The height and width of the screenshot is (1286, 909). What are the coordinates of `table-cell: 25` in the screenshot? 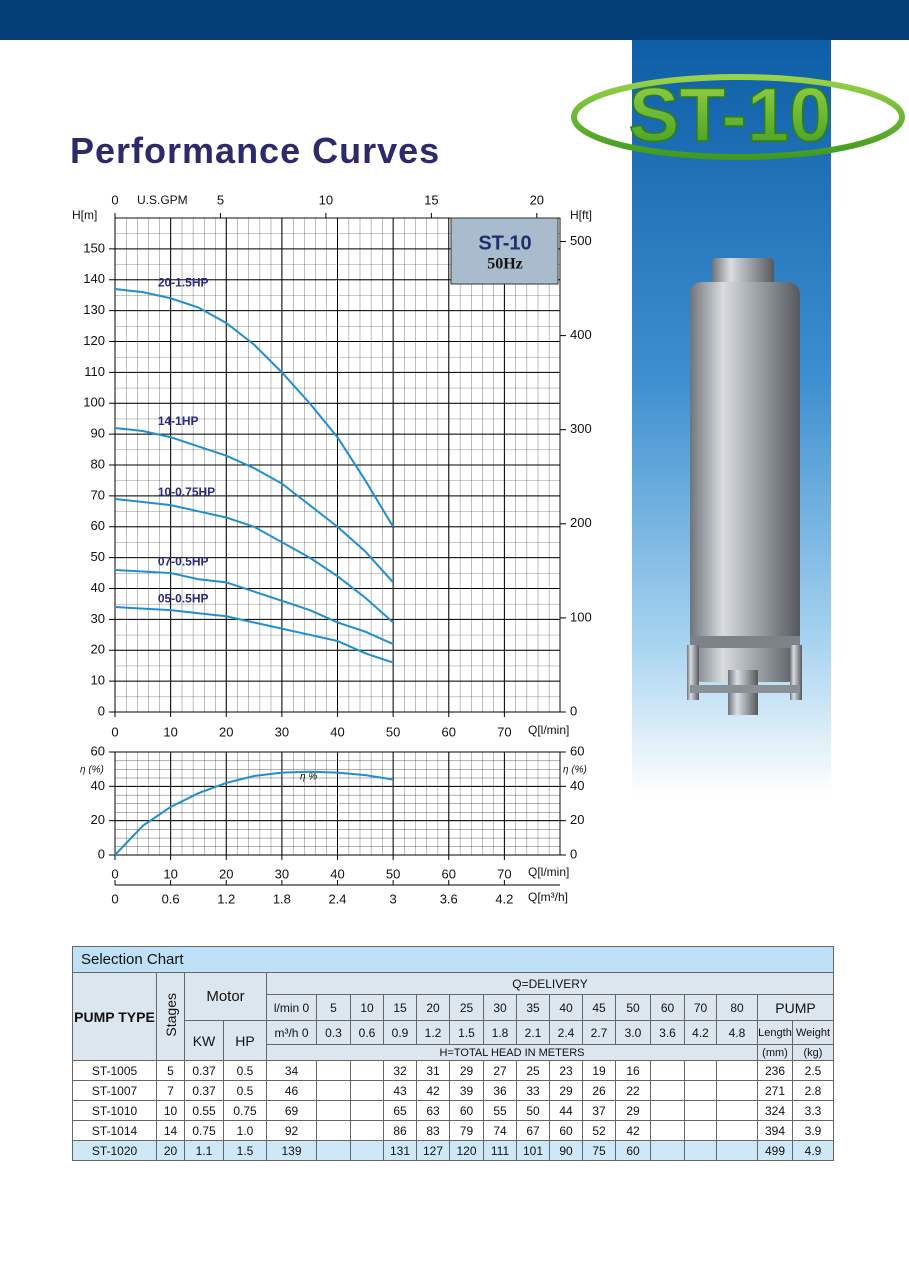 It's located at (533, 1070).